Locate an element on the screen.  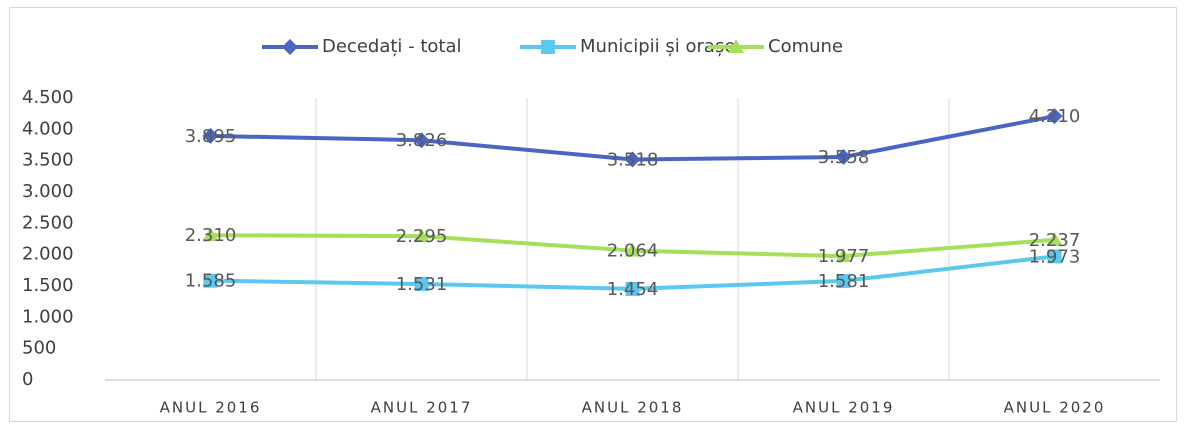
data-label: 2.064 is located at coordinates (633, 251).